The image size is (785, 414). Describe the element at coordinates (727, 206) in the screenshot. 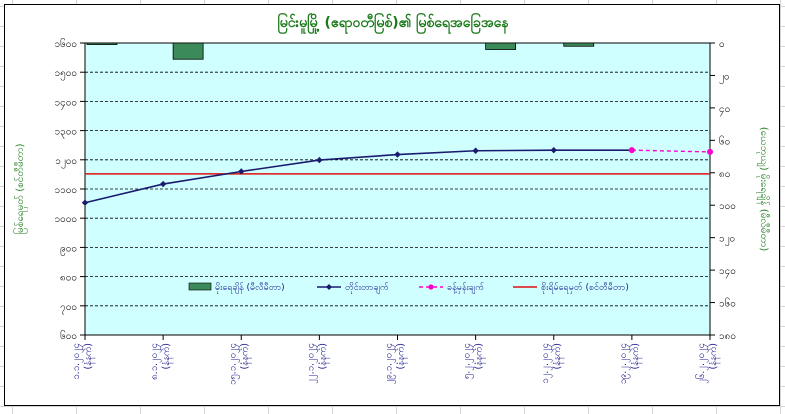

I see `y-right-tick-label: ၁၀၀` at that location.